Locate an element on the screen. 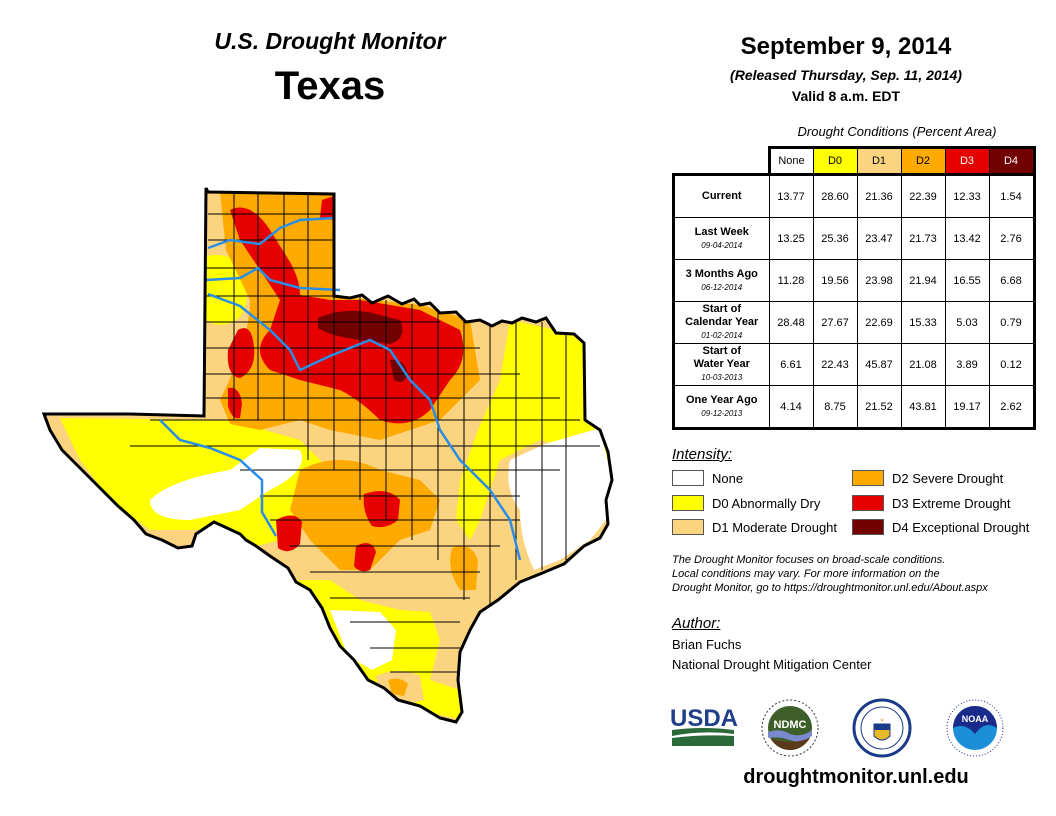 The height and width of the screenshot is (816, 1056). legend-label: D0 Abnormally Dry is located at coordinates (766, 503).